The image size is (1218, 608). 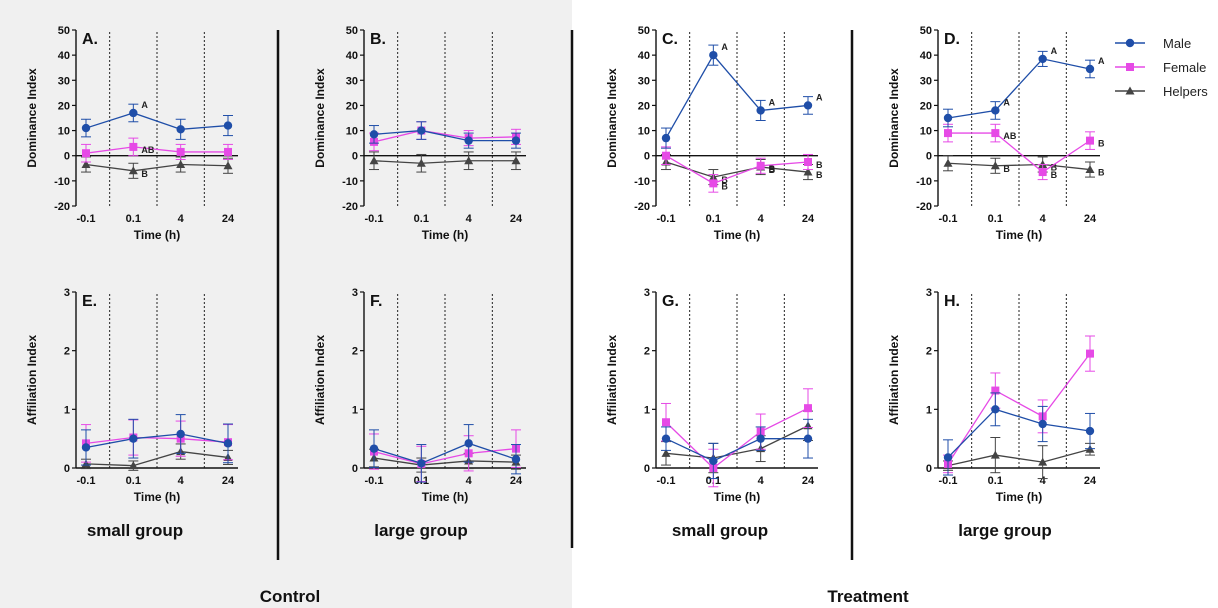 What do you see at coordinates (157, 120) in the screenshot?
I see `series-male: A` at bounding box center [157, 120].